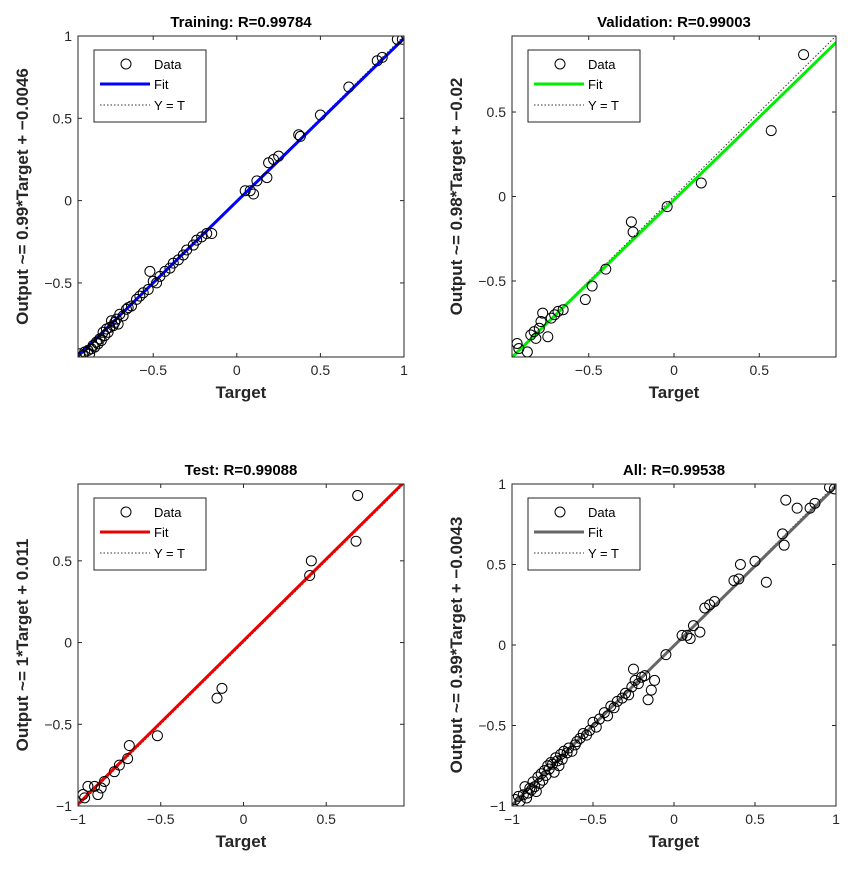 The image size is (858, 880). I want to click on axes-box, so click(241, 645).